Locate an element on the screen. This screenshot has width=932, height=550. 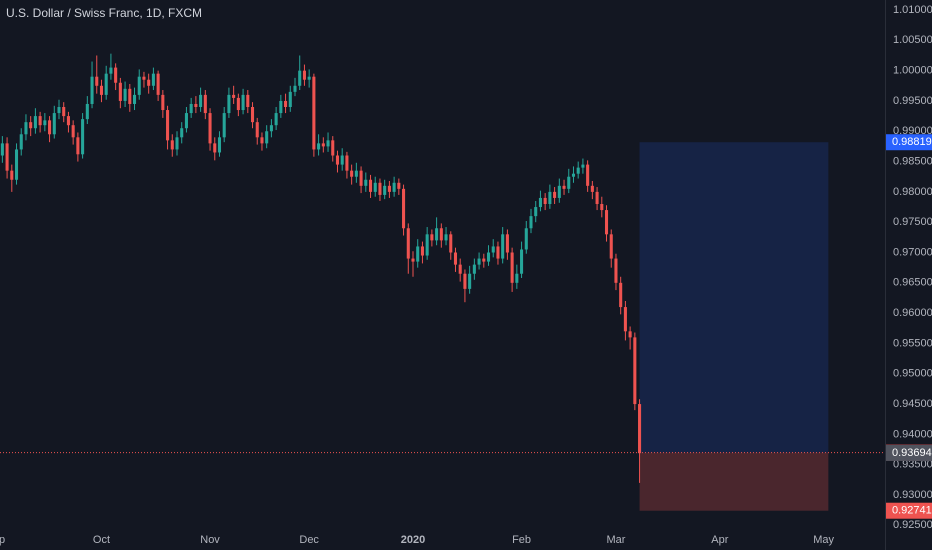
y-tick-label: 0.99000 is located at coordinates (912, 131).